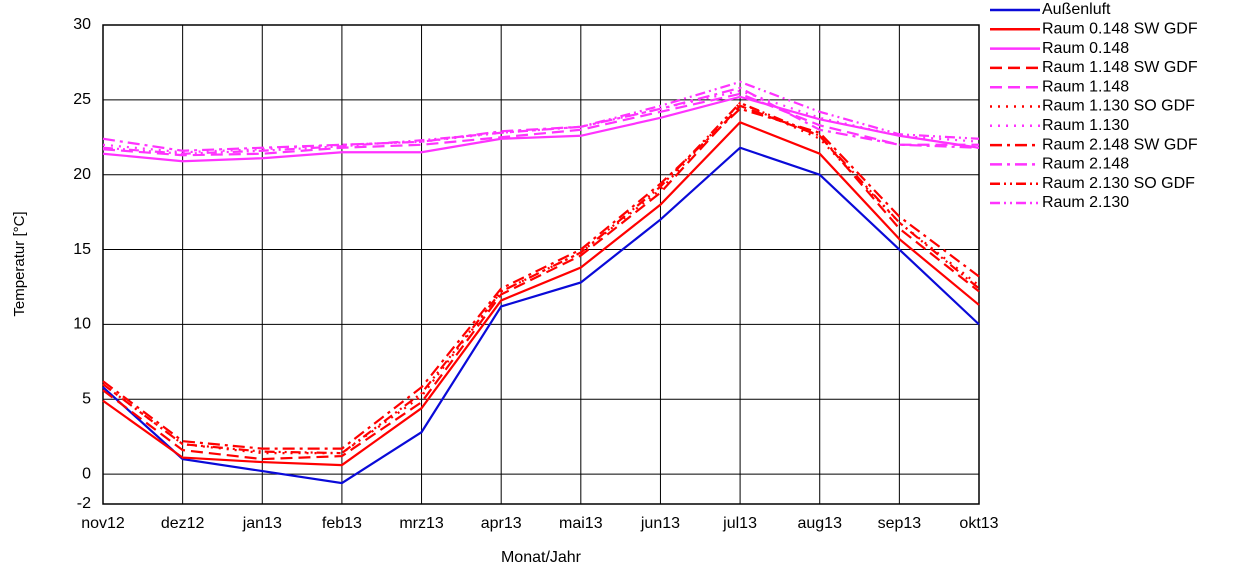 This screenshot has width=1233, height=568. What do you see at coordinates (1118, 183) in the screenshot?
I see `legend-label: Raum 2.130 SO GDF` at bounding box center [1118, 183].